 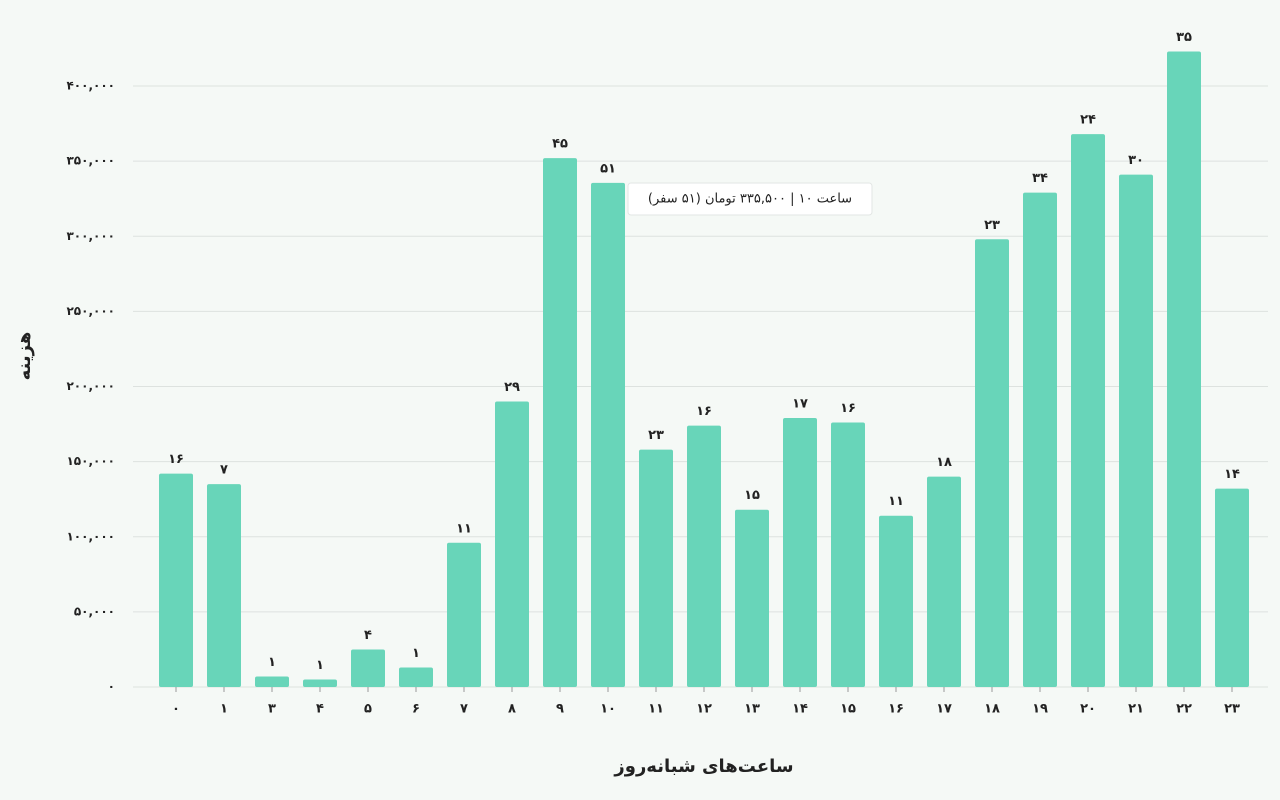 I want to click on bar-label: ۳۰, so click(x=1136, y=160).